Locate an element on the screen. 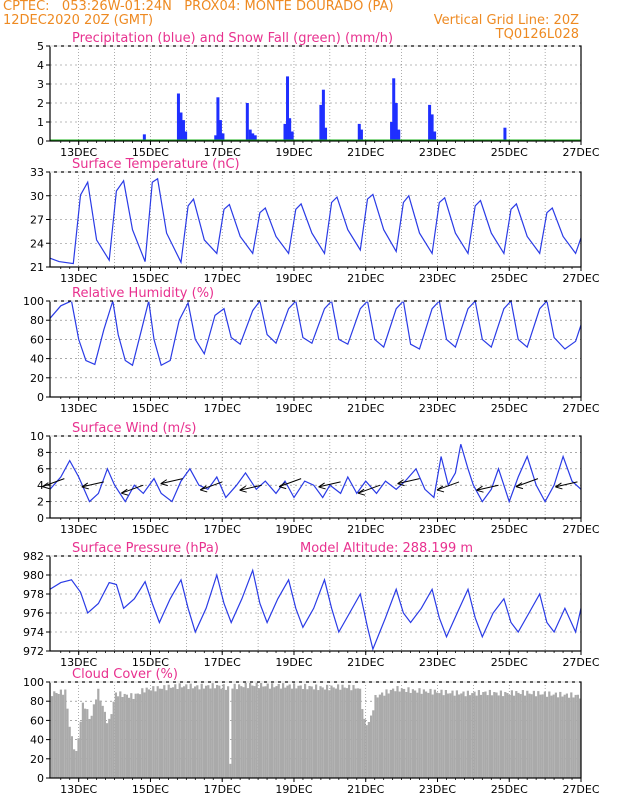 The image size is (618, 800). panel-title: Relative Humidity (%) is located at coordinates (143, 293).